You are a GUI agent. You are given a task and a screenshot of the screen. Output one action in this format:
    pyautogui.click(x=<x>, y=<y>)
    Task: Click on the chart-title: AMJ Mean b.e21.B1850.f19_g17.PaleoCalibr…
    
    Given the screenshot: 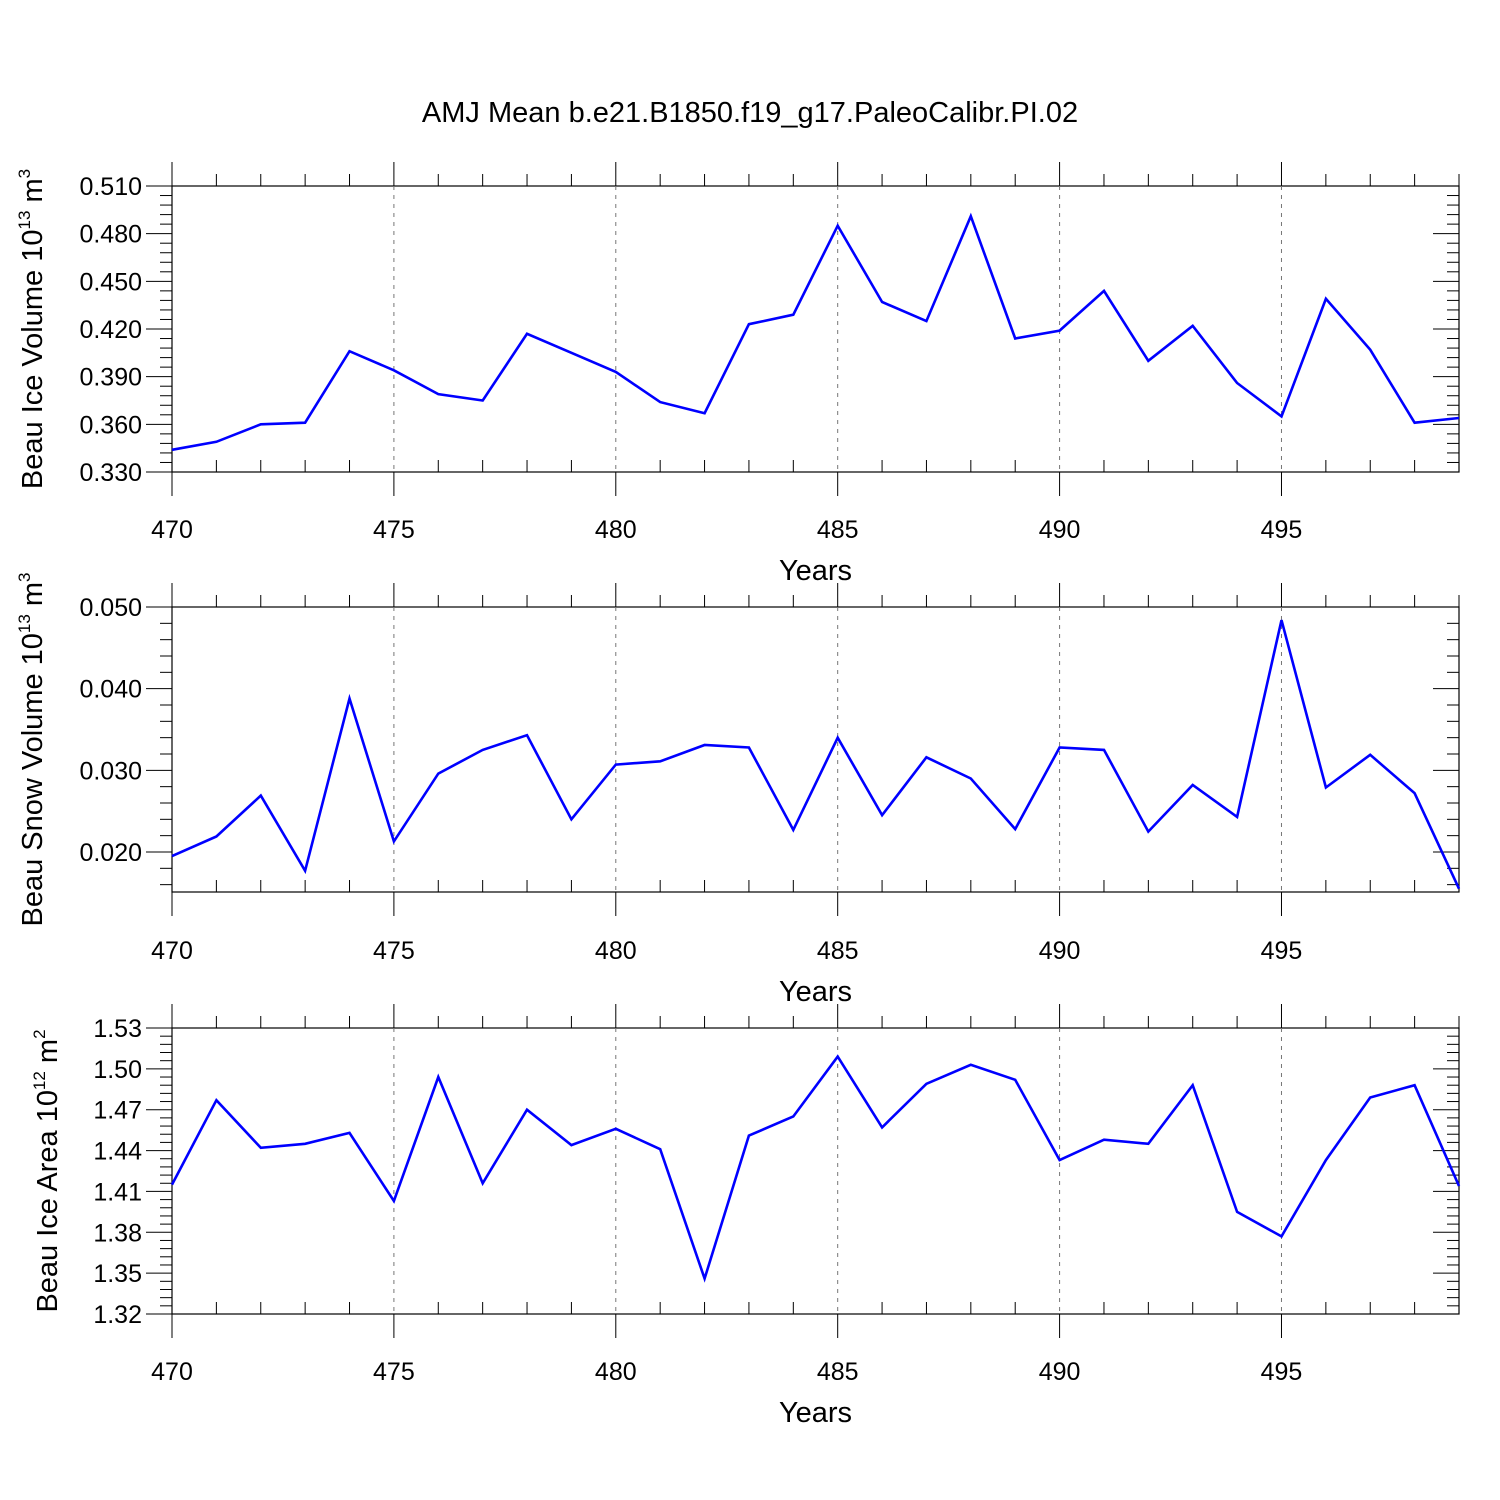 What is the action you would take?
    pyautogui.click(x=750, y=113)
    